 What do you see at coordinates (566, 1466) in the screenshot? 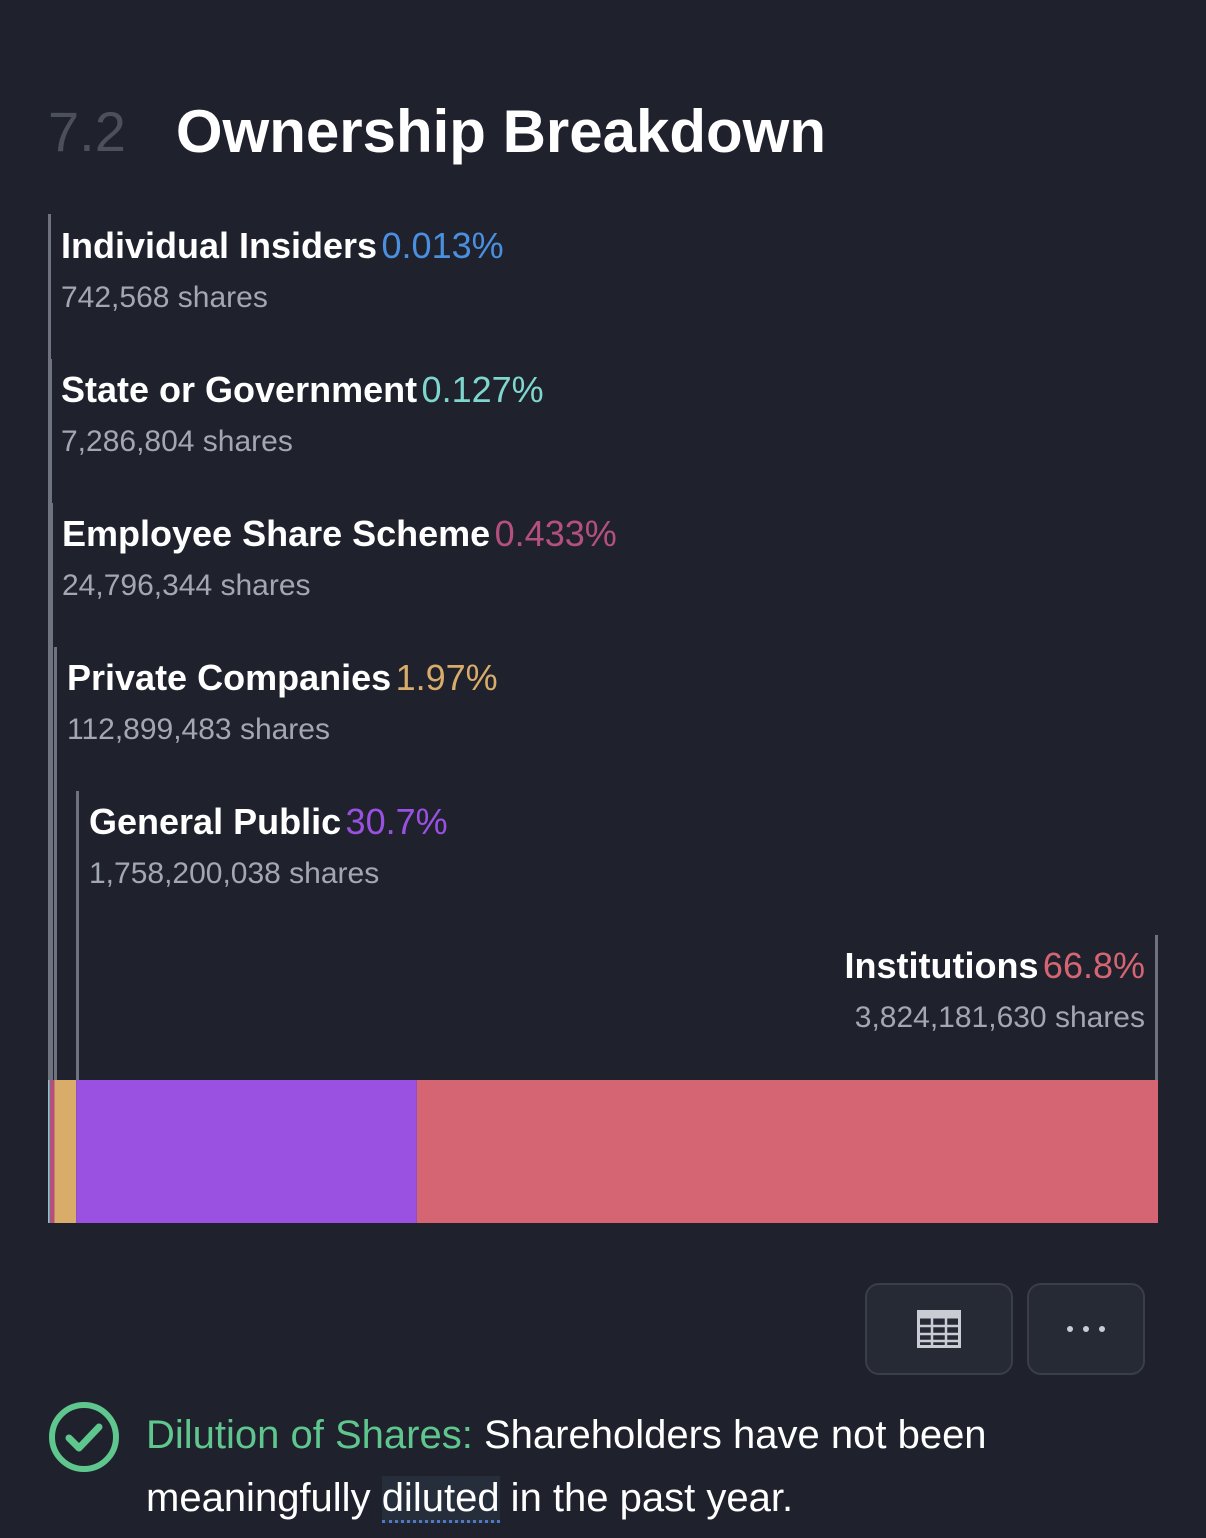
I see `dilution-text: Shareholders have not been meaningfully` at bounding box center [566, 1466].